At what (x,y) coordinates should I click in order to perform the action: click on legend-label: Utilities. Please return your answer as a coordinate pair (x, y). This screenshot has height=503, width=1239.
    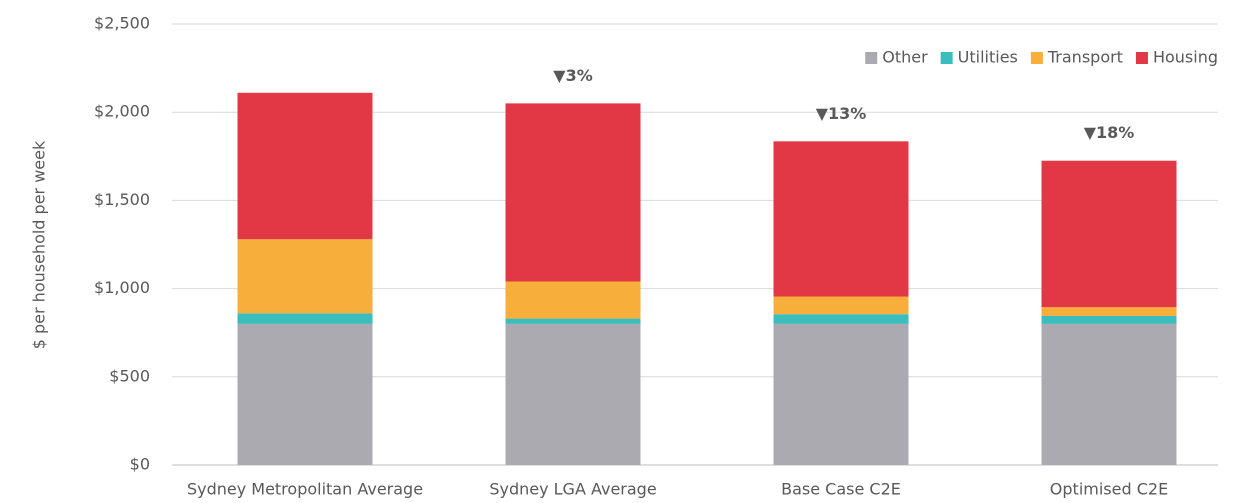
    Looking at the image, I should click on (988, 57).